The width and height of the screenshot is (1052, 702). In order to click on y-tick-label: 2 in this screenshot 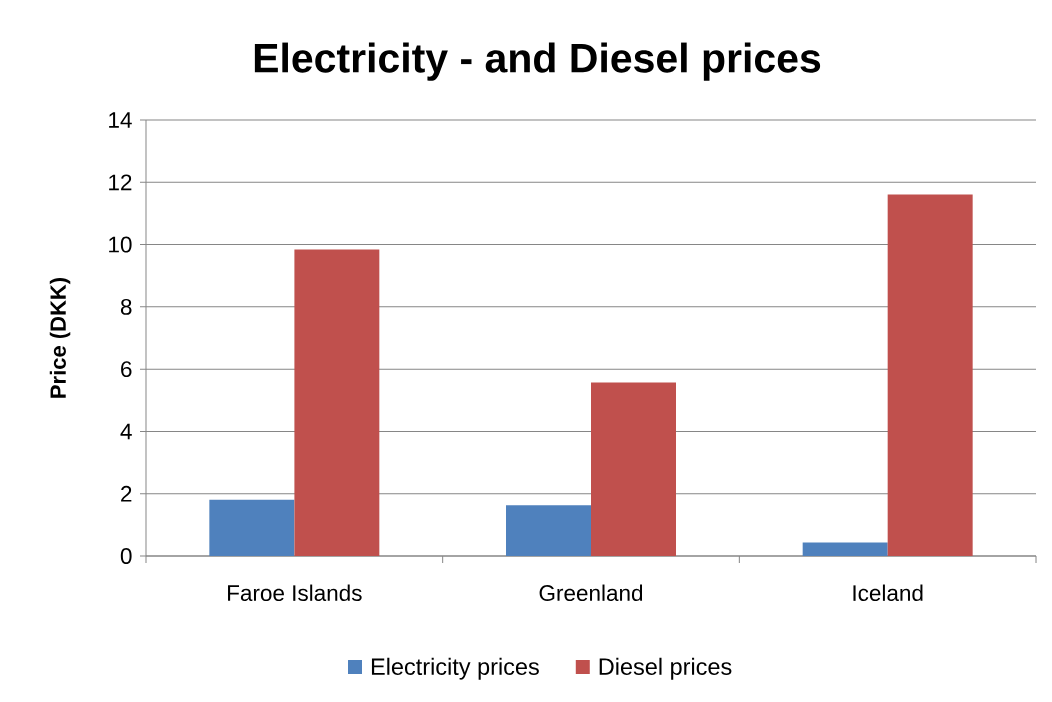, I will do `click(126, 493)`.